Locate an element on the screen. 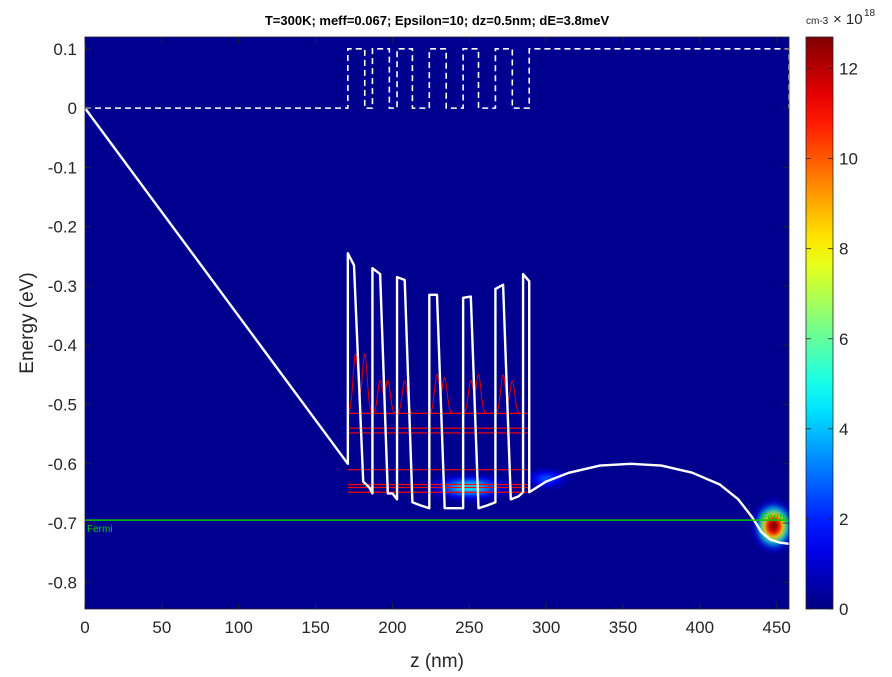 Image resolution: width=892 pixels, height=677 pixels. y-tick-label: -0.6 is located at coordinates (62, 464).